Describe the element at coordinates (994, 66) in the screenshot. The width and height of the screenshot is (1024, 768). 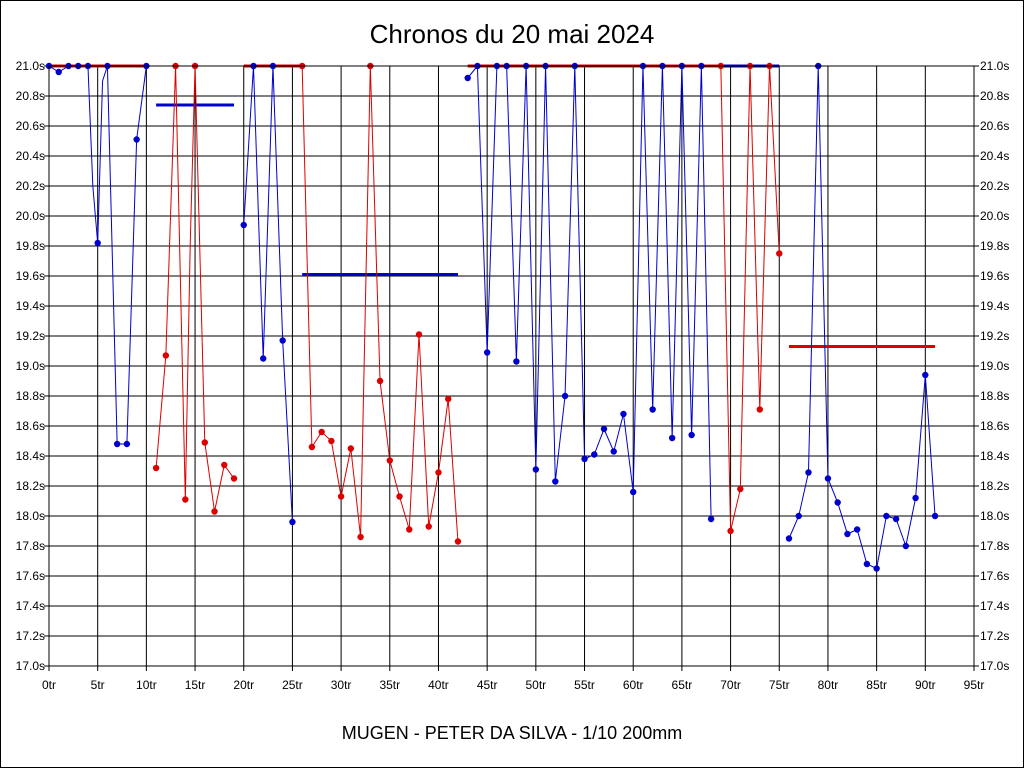
I see `y-tick-label-right: 21.0s` at that location.